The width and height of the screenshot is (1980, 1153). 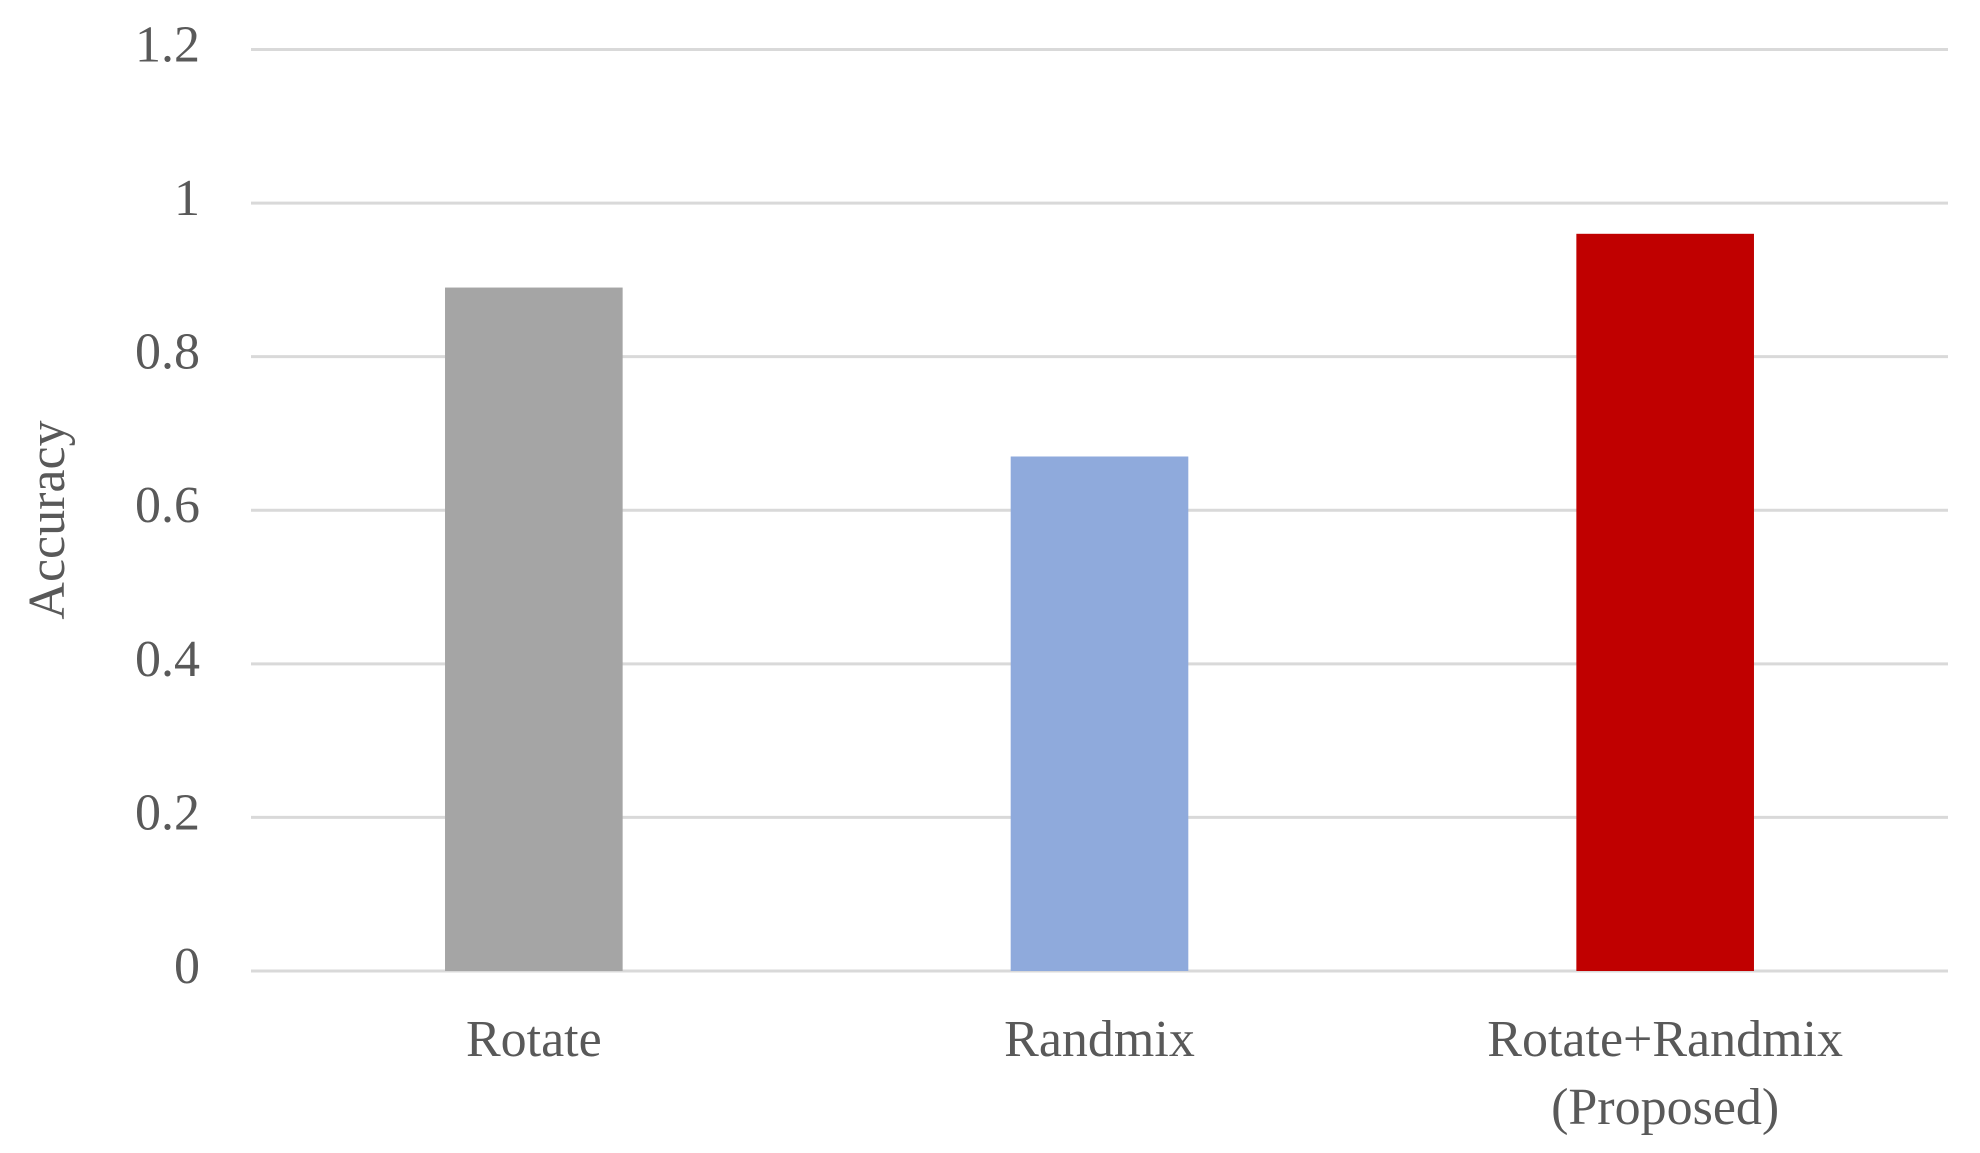 I want to click on x-tick-label: Rotate, so click(x=533, y=1039).